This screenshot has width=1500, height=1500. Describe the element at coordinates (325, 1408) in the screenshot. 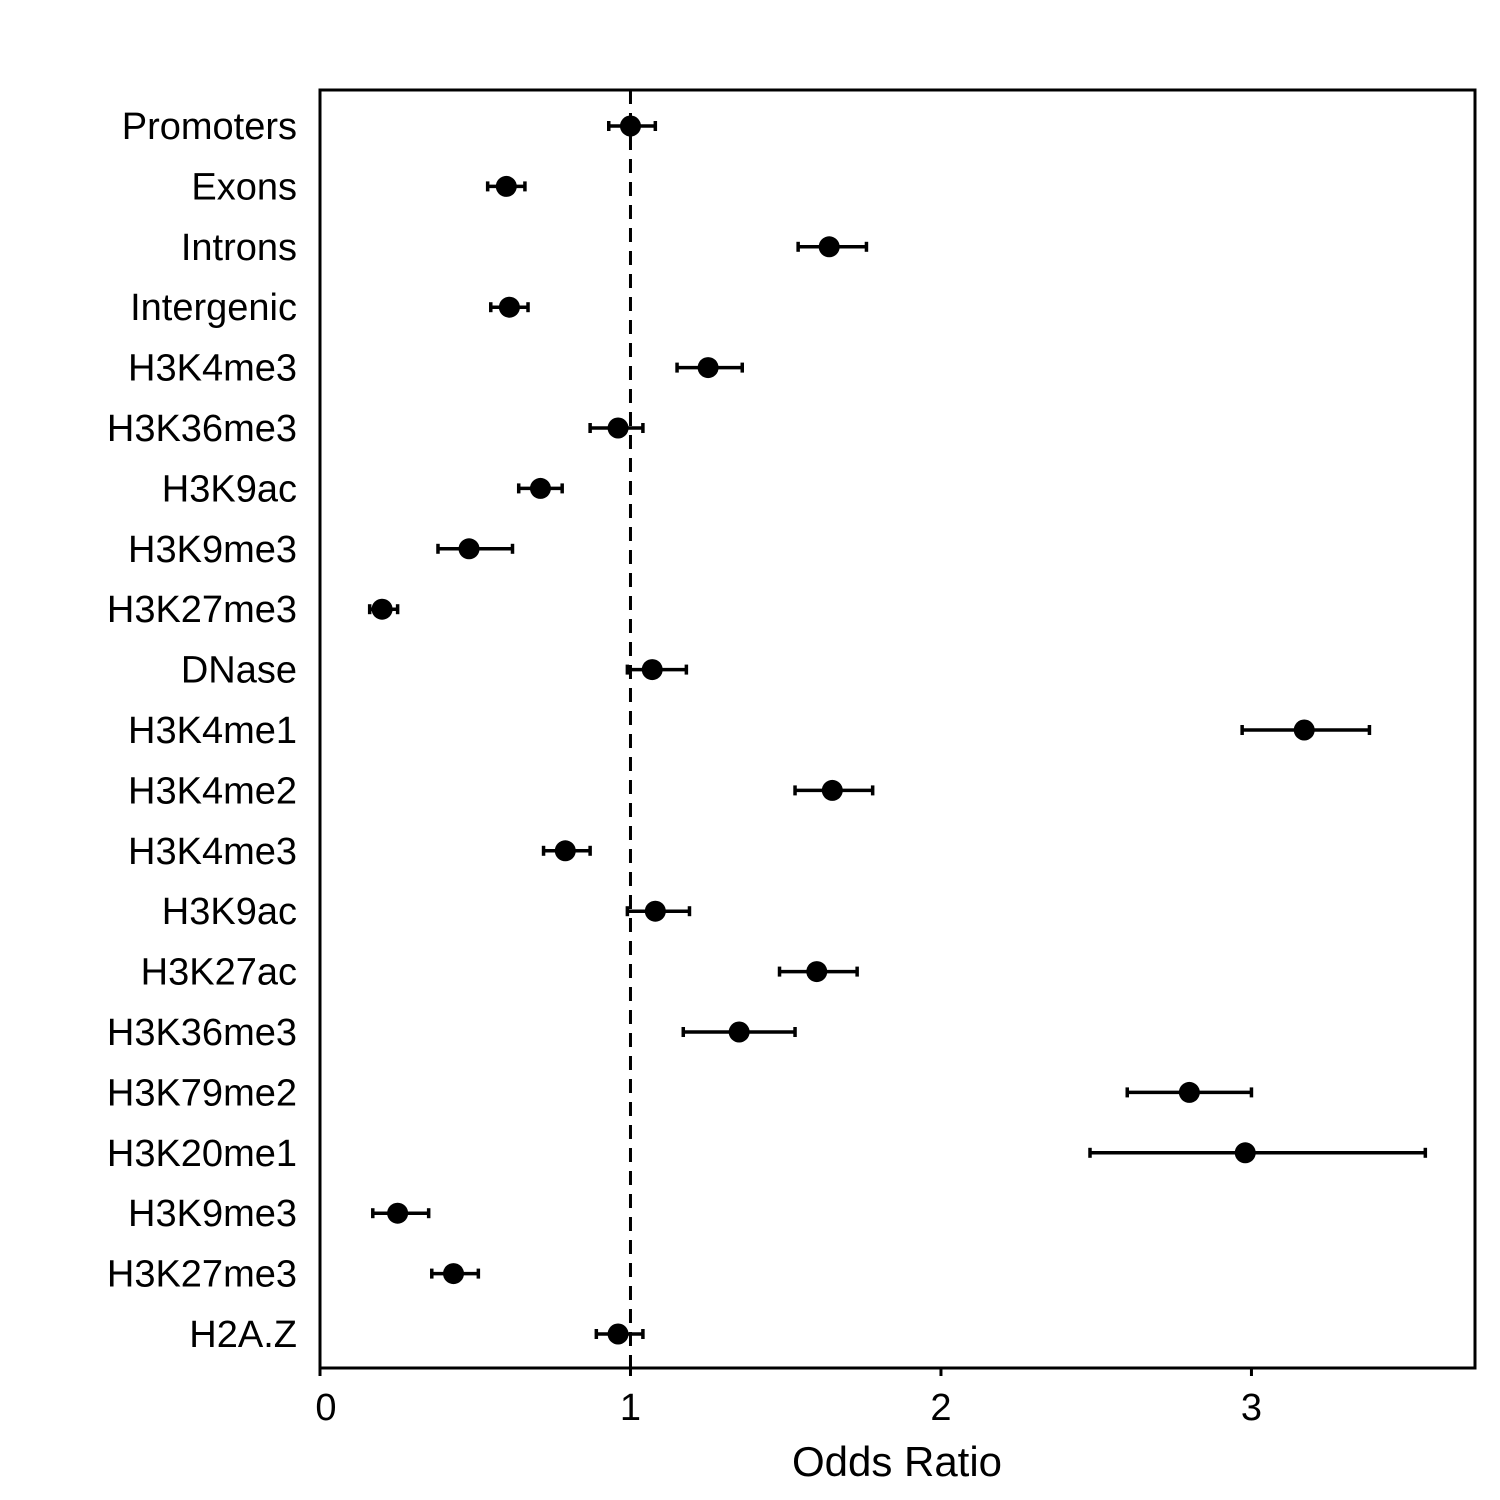

I see `x-tick-label: 0` at that location.